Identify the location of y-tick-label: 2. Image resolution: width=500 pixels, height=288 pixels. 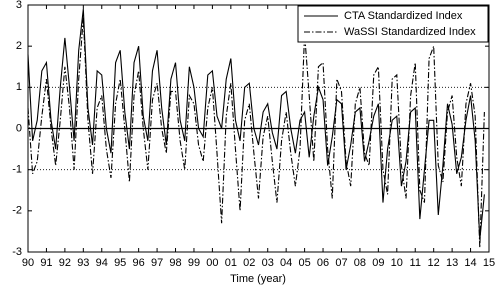
(19, 46).